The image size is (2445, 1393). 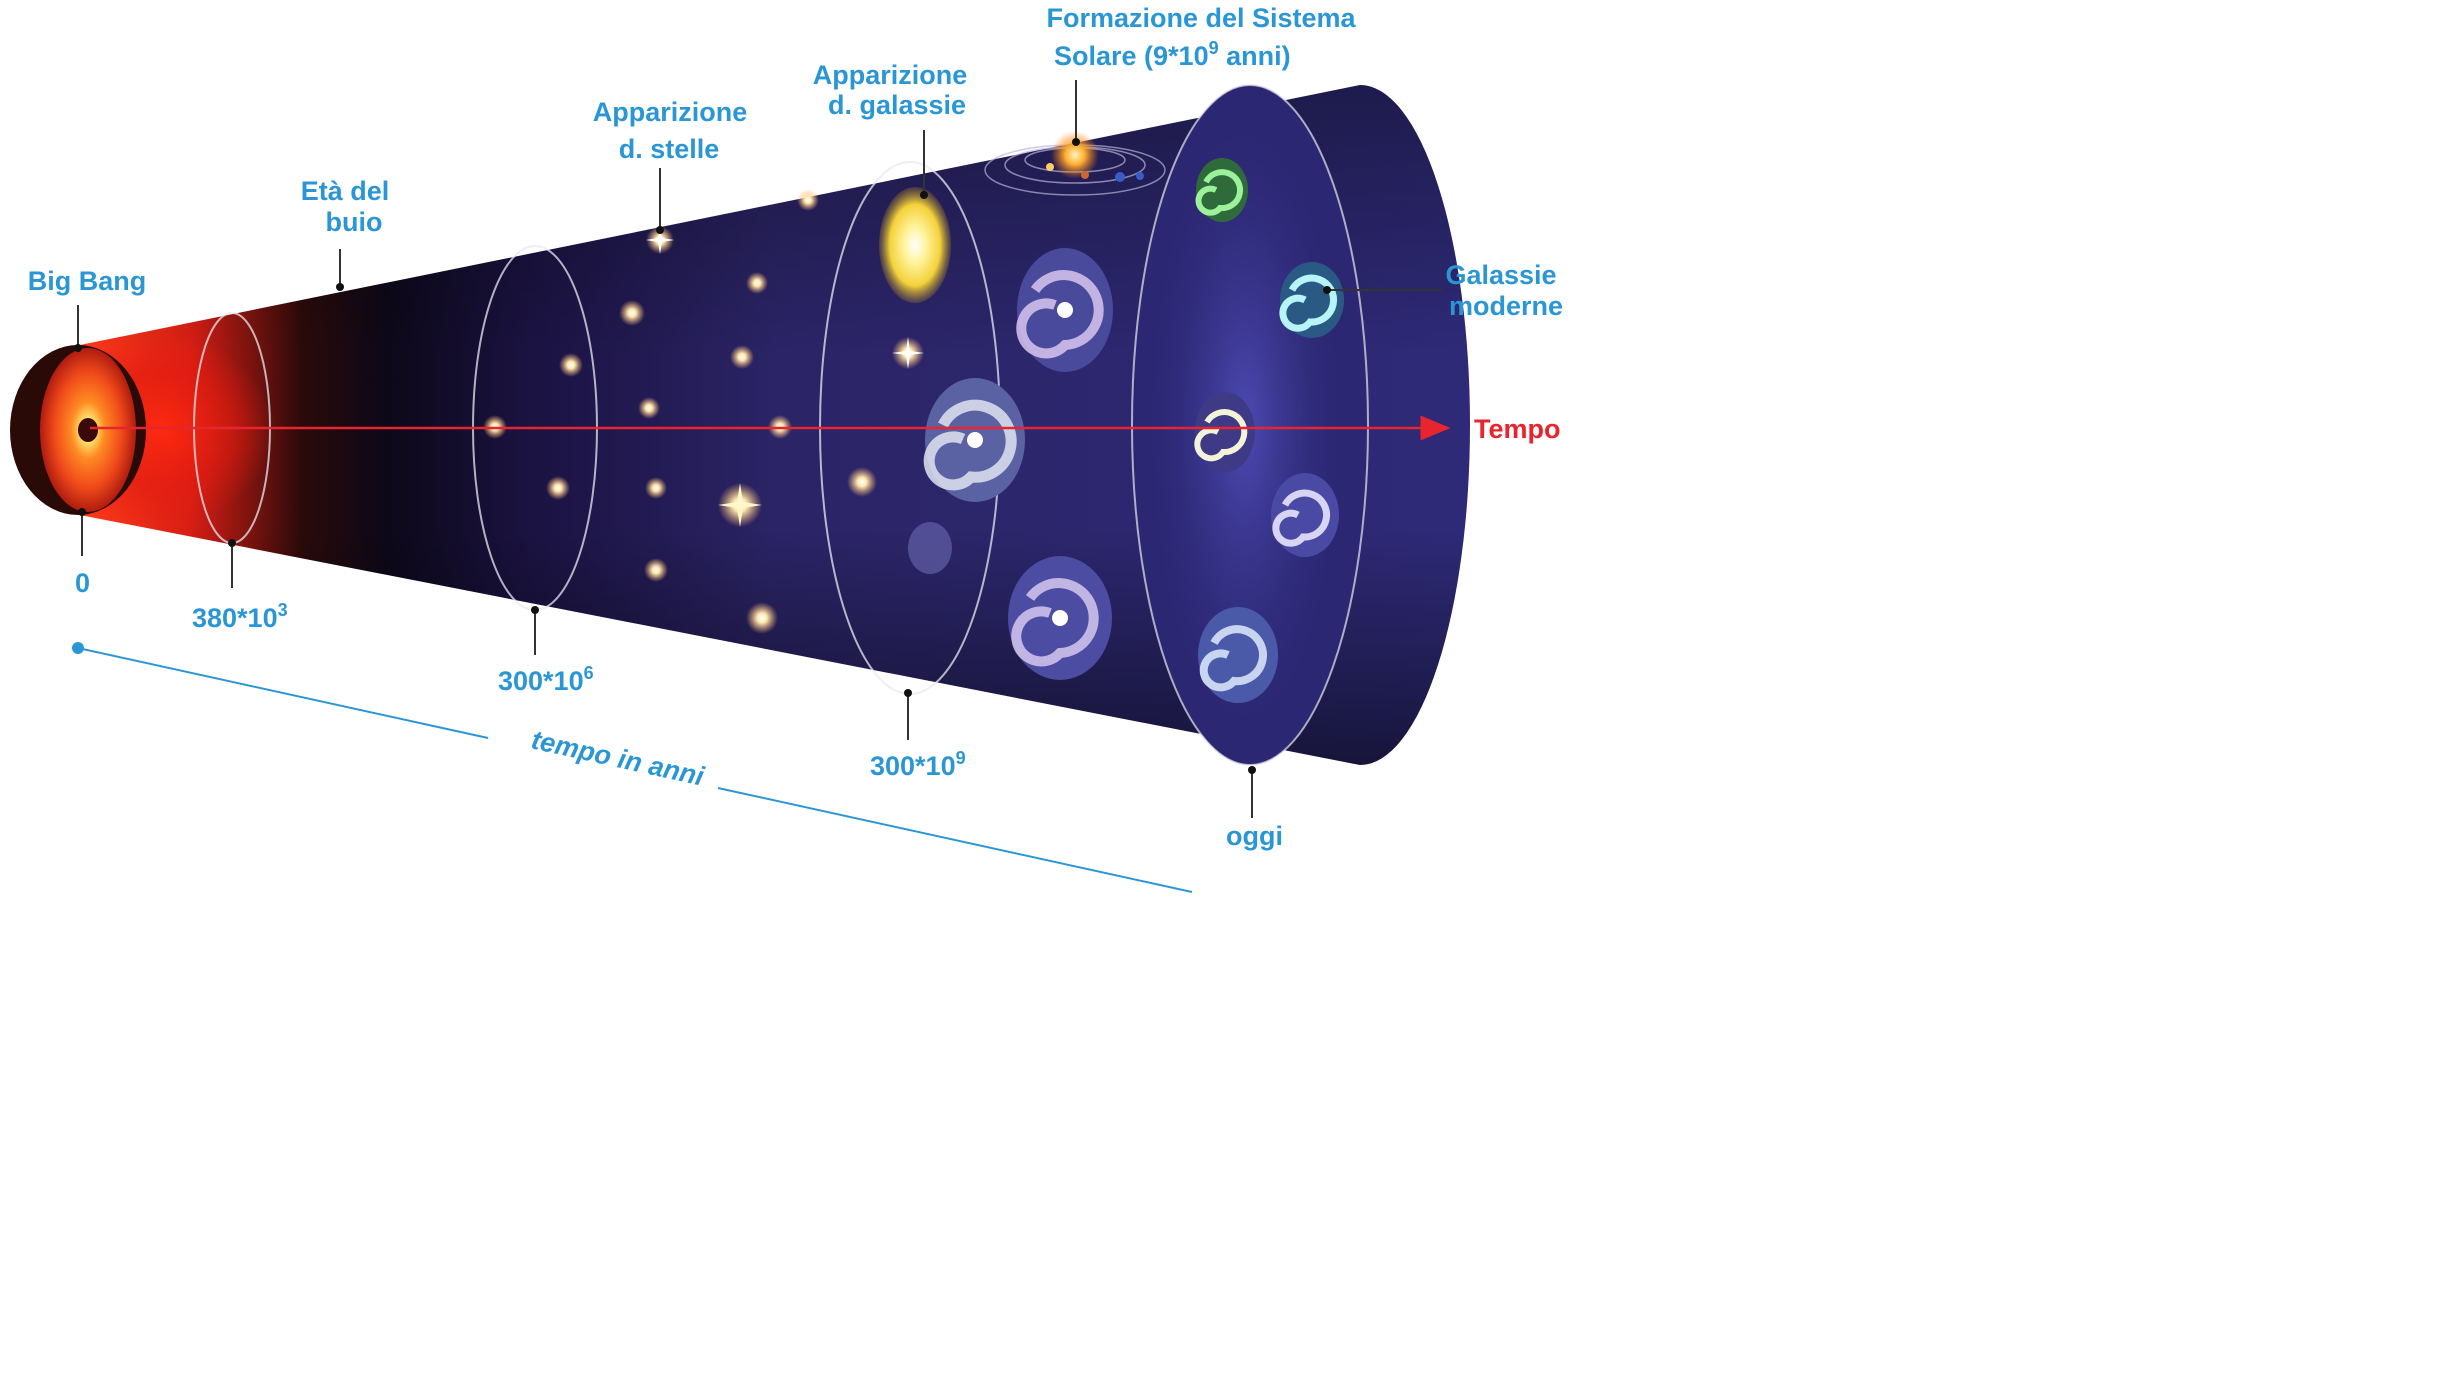 What do you see at coordinates (240, 616) in the screenshot?
I see `tick-label-380k: 380*103` at bounding box center [240, 616].